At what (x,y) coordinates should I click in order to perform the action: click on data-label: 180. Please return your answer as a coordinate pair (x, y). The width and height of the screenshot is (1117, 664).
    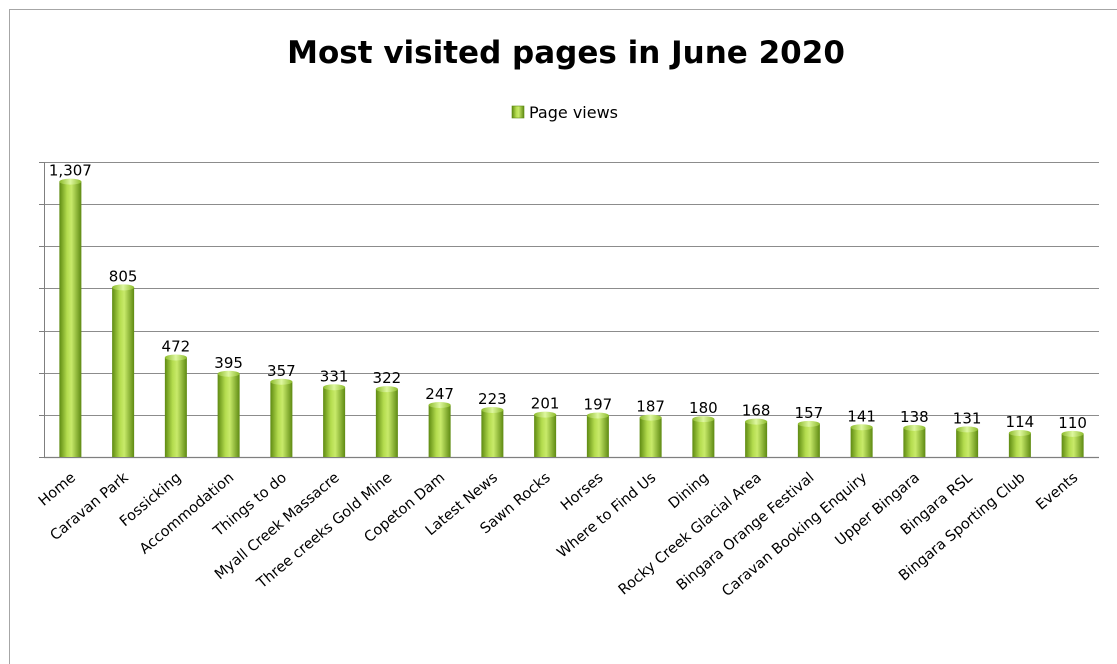
    Looking at the image, I should click on (703, 408).